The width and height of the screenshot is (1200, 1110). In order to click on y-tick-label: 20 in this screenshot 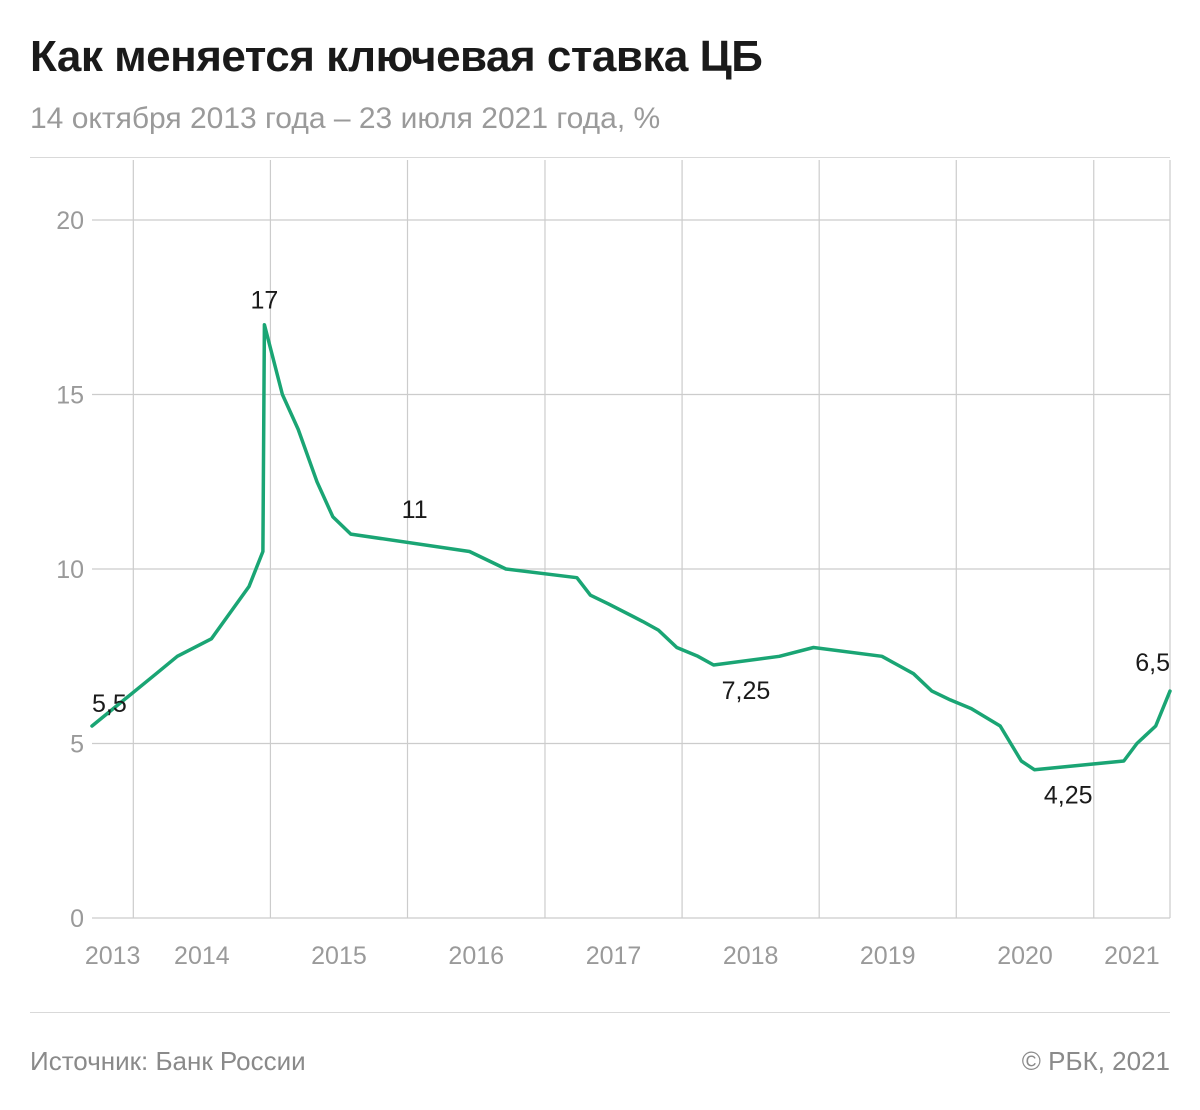, I will do `click(70, 221)`.